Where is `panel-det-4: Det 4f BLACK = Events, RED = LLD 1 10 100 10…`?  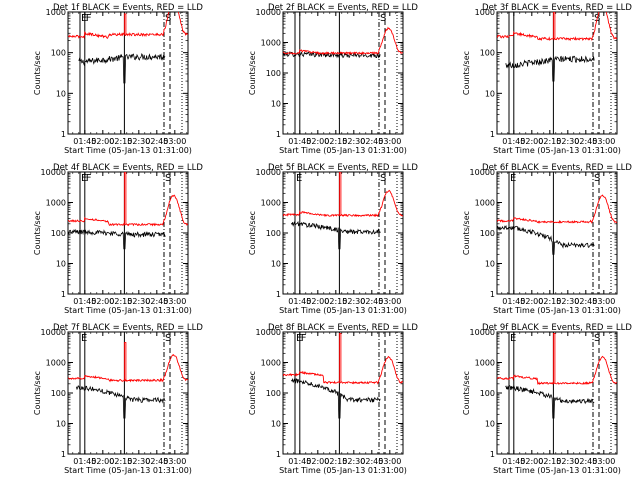
panel-det-4: Det 4f BLACK = Events, RED = LLD 1 10 100 10… is located at coordinates (118, 239).